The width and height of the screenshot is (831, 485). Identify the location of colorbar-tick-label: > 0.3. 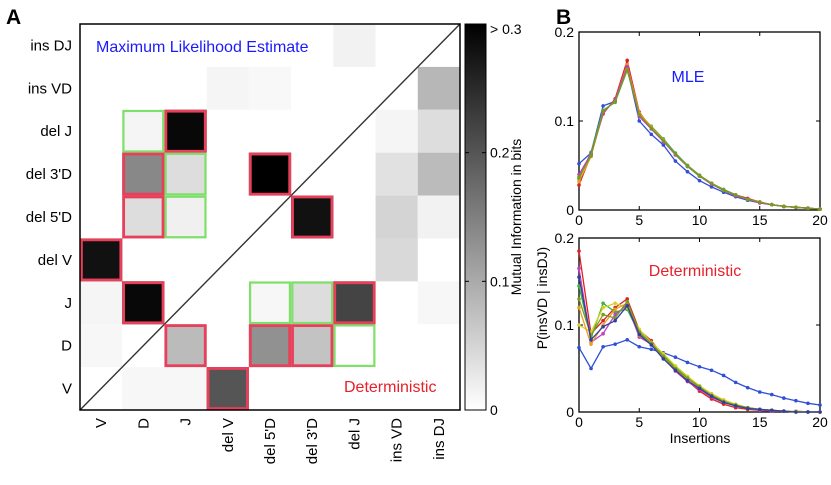
(506, 29).